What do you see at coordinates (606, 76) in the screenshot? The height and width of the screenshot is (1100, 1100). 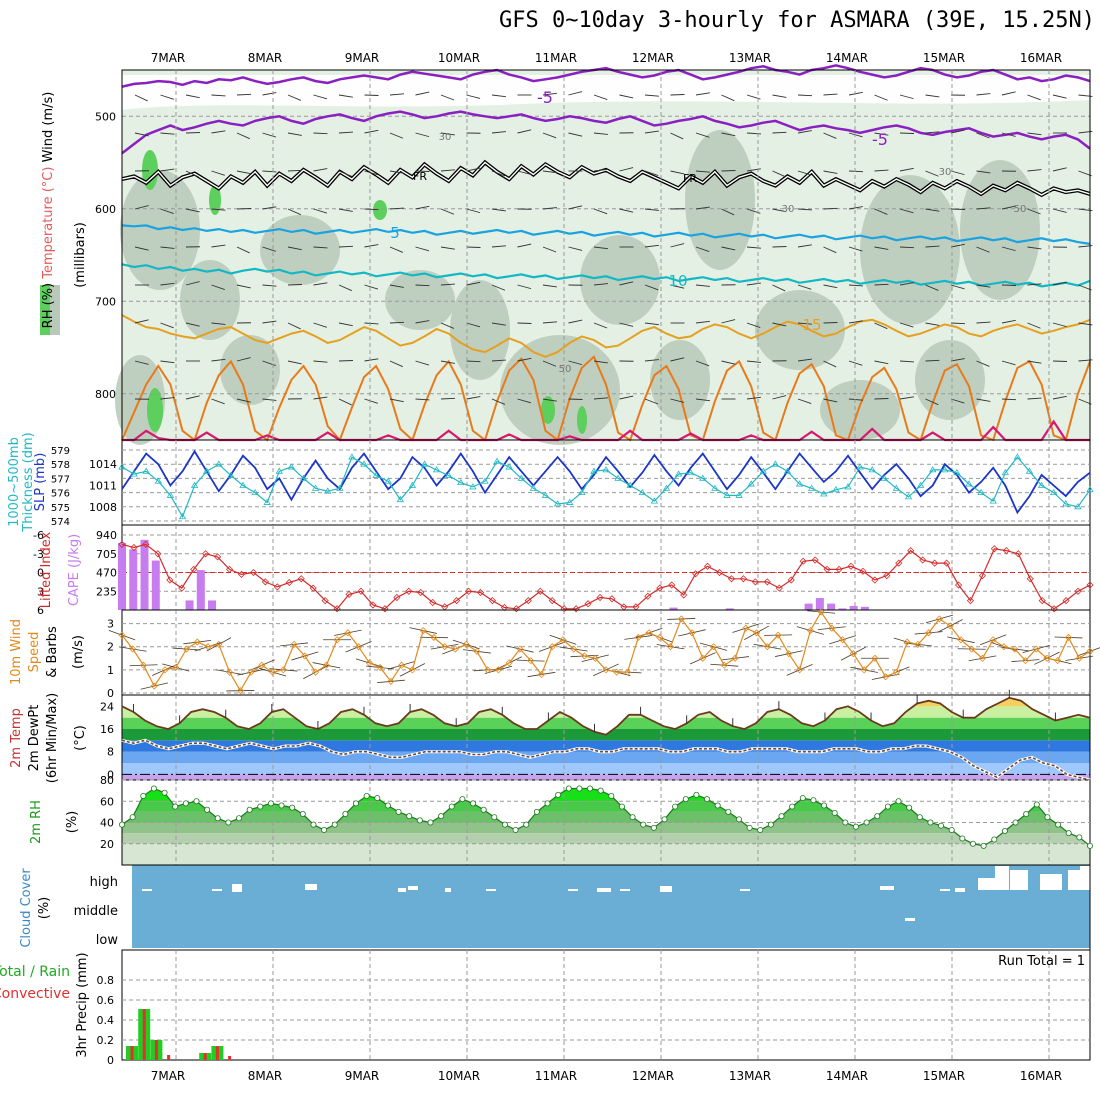 I see `temperature-contour-m5a` at bounding box center [606, 76].